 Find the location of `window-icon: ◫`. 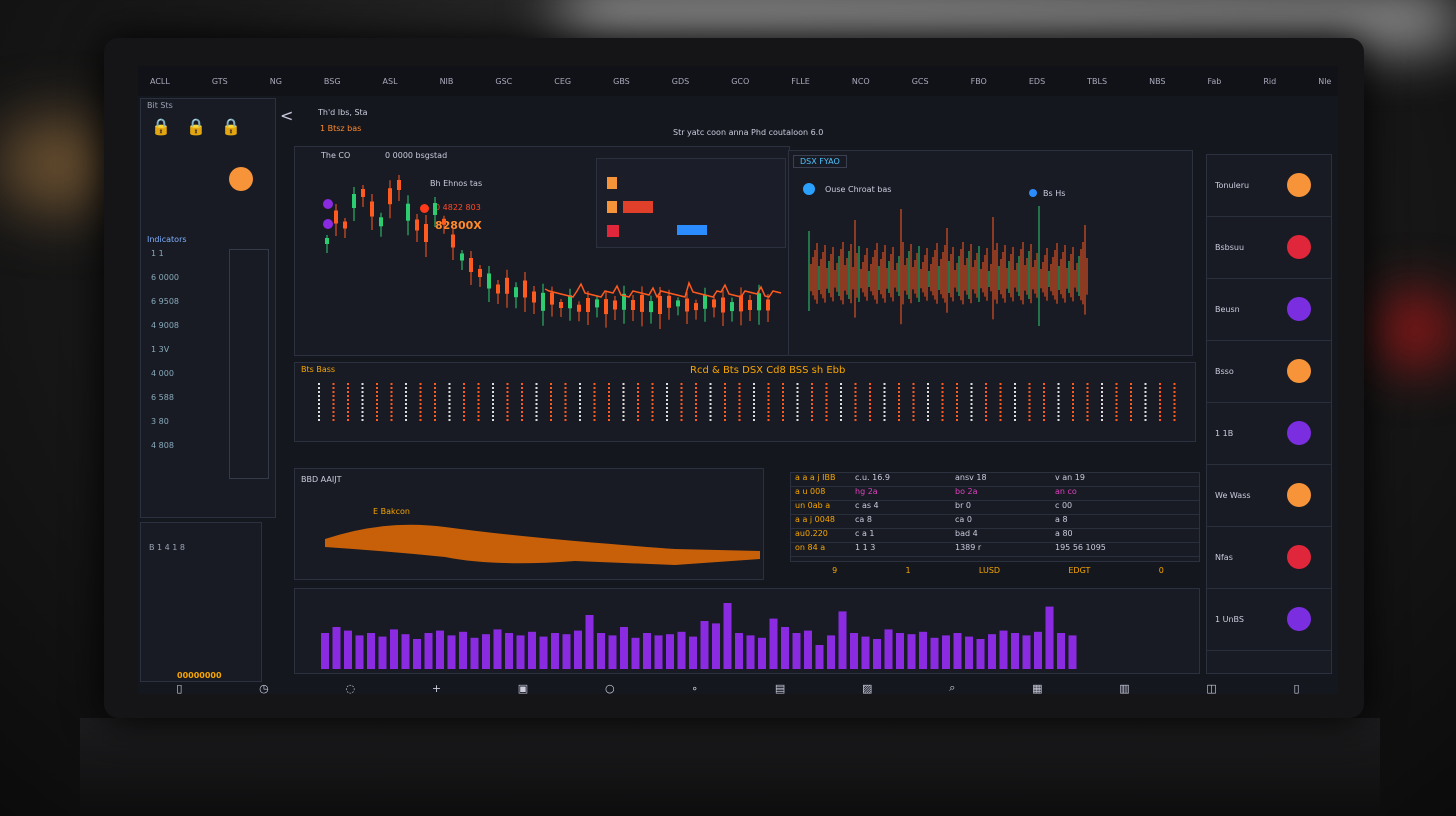

window-icon: ◫ is located at coordinates (1211, 688).